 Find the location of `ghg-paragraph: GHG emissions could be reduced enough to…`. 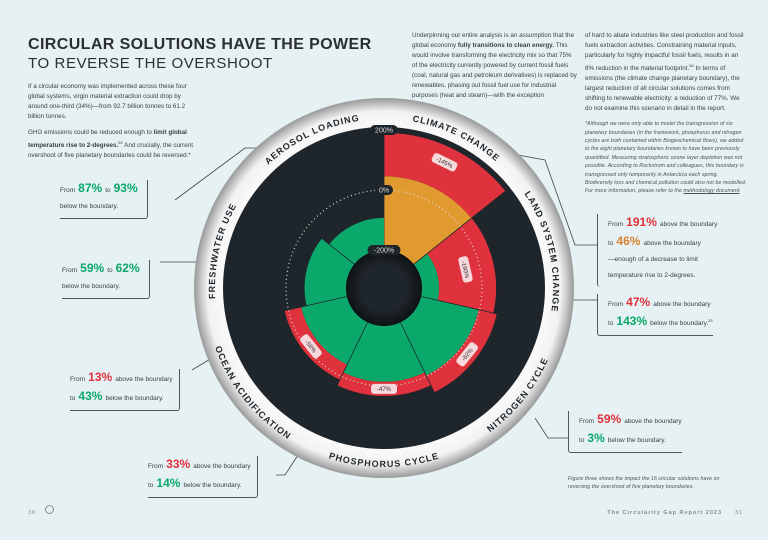

ghg-paragraph: GHG emissions could be reduced enough to… is located at coordinates (110, 144).